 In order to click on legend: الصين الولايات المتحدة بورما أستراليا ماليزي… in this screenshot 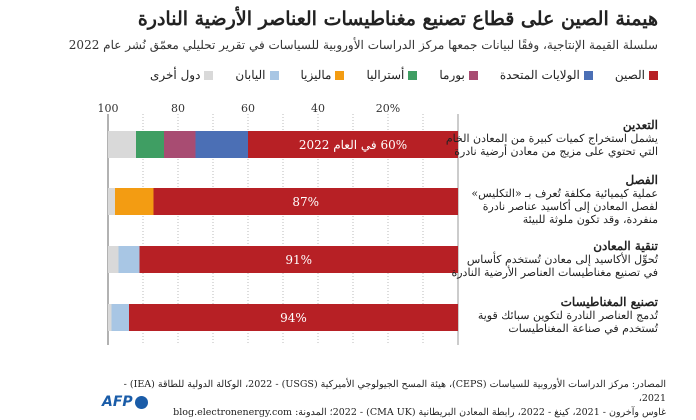, I will do `click(404, 75)`.